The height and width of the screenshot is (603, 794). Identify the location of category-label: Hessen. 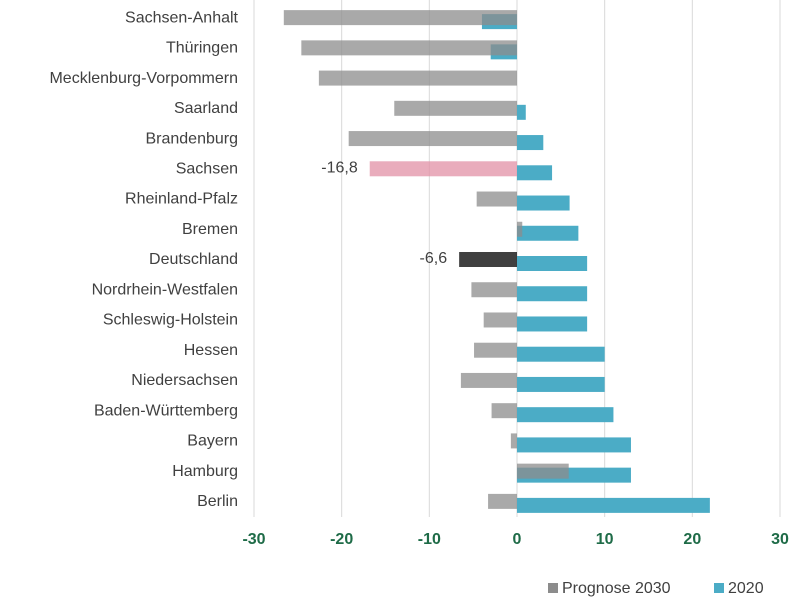
(211, 350).